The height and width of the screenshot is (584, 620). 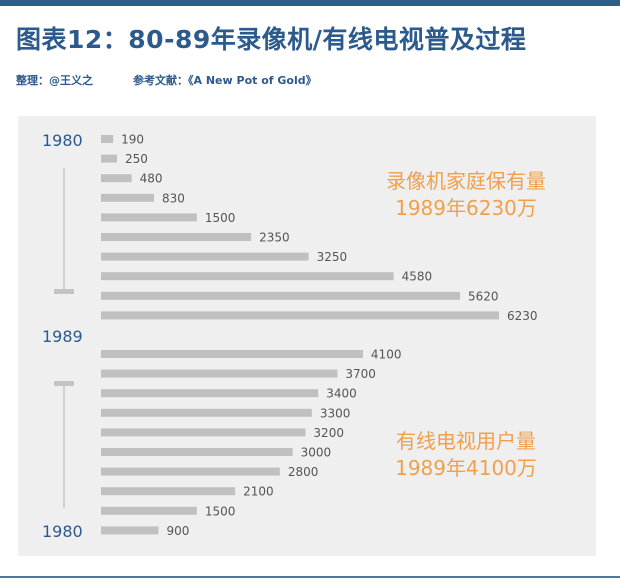 What do you see at coordinates (225, 80) in the screenshot?
I see `source-reference: 参考文献：《A New Pot of Gold》` at bounding box center [225, 80].